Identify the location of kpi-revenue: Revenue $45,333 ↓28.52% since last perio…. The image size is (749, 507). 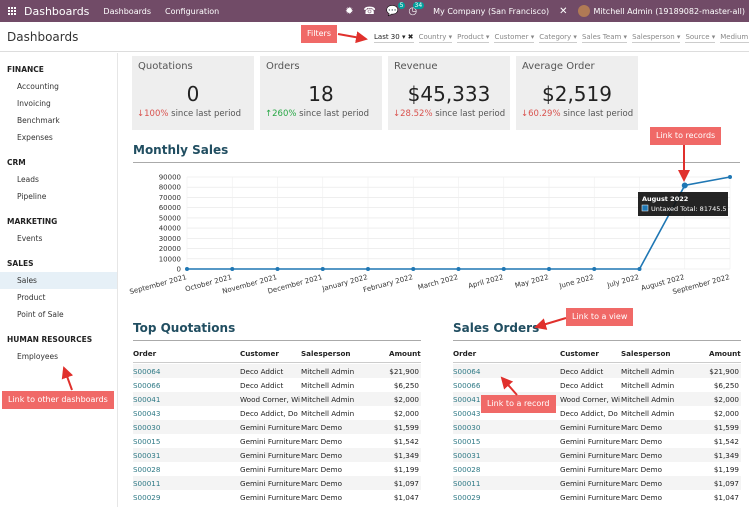
(449, 93).